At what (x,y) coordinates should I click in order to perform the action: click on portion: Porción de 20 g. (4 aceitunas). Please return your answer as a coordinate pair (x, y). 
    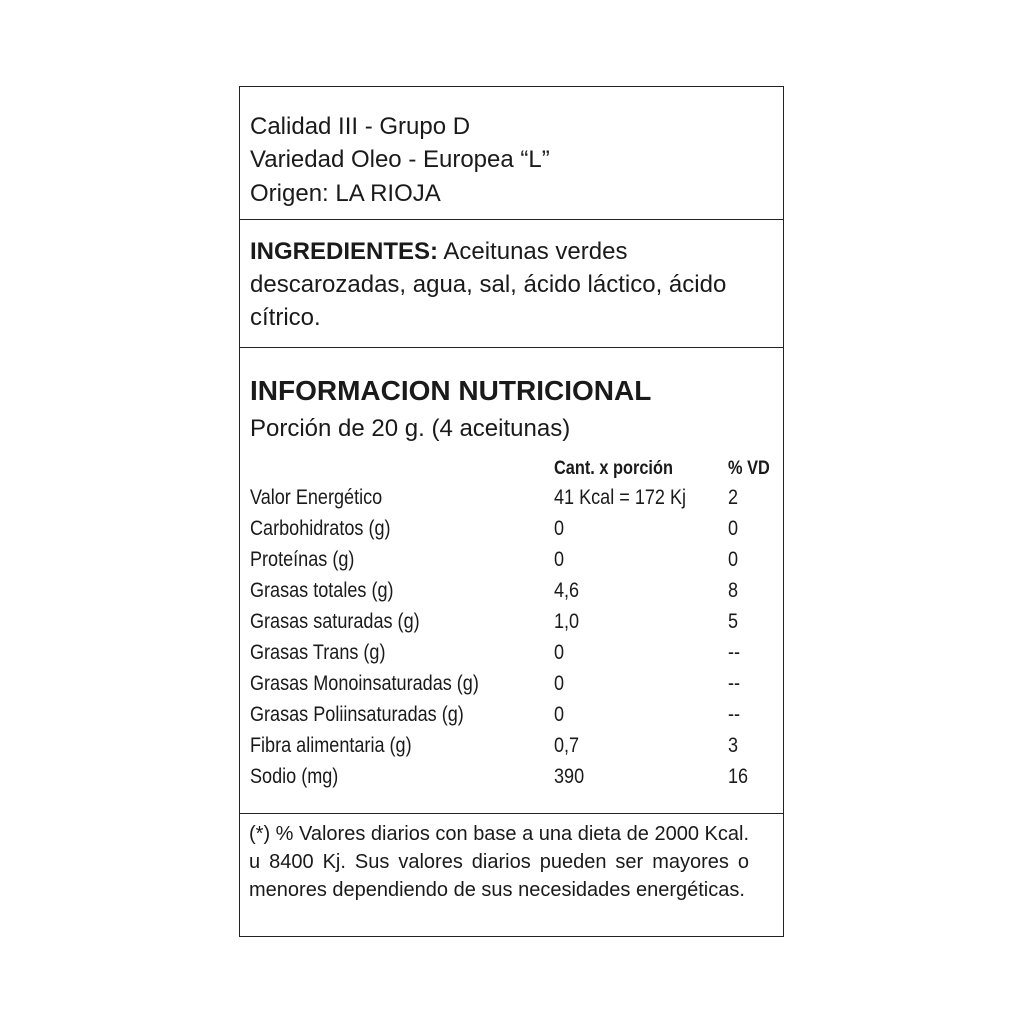
    Looking at the image, I should click on (410, 428).